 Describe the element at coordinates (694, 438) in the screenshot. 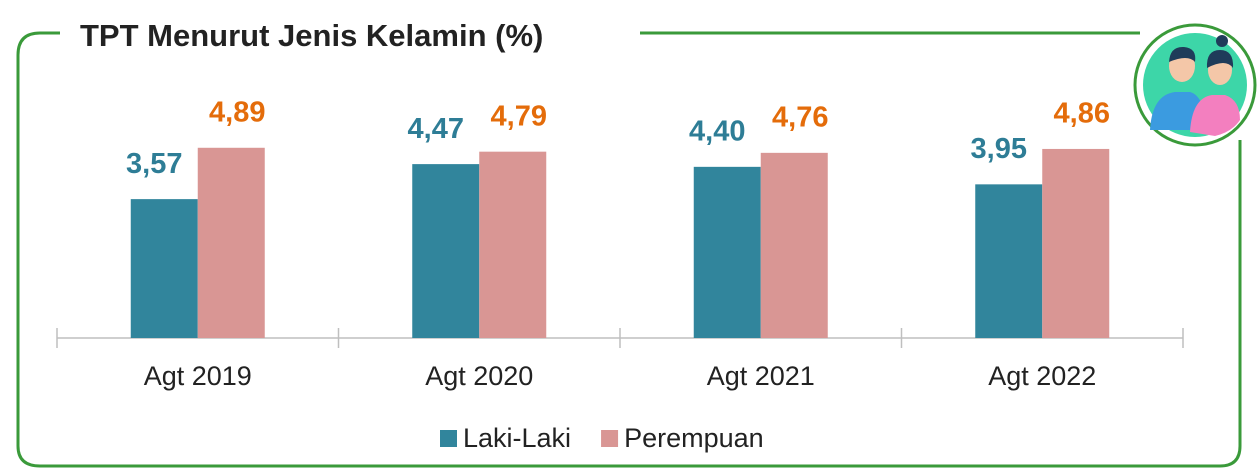

I see `legend-label: Perempuan` at that location.